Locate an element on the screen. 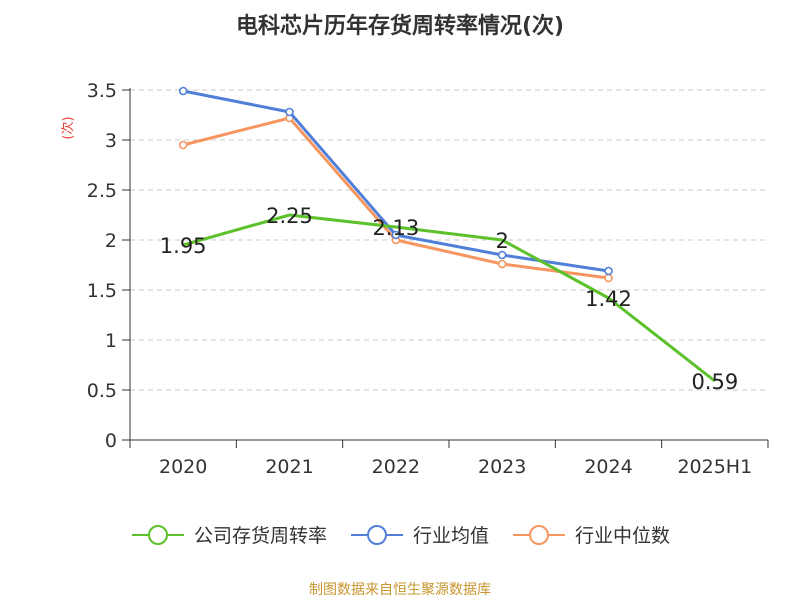  y-axis-label: (次) is located at coordinates (68, 127).